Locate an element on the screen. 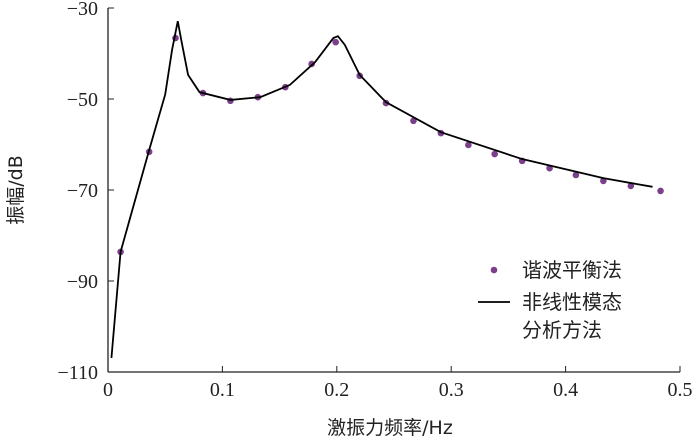  legend-label: 非线性模态分析方法 is located at coordinates (572, 316).